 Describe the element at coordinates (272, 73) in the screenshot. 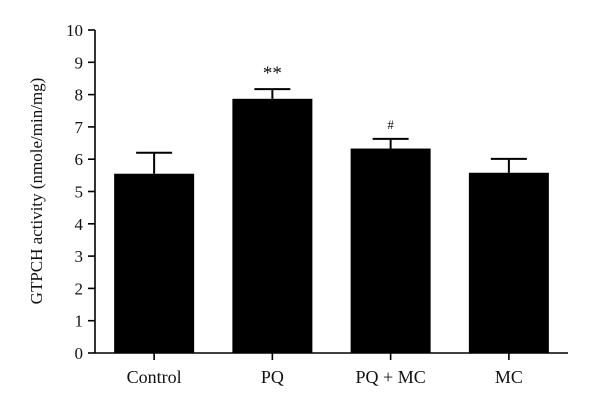

I see `significance-marker: **` at that location.